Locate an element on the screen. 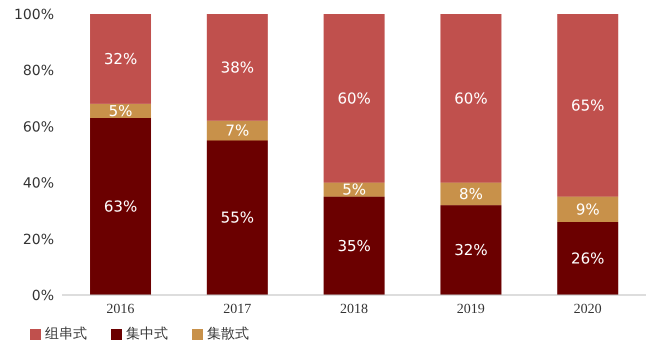 Image resolution: width=664 pixels, height=347 pixels. x-tick-label: 2017 is located at coordinates (237, 309).